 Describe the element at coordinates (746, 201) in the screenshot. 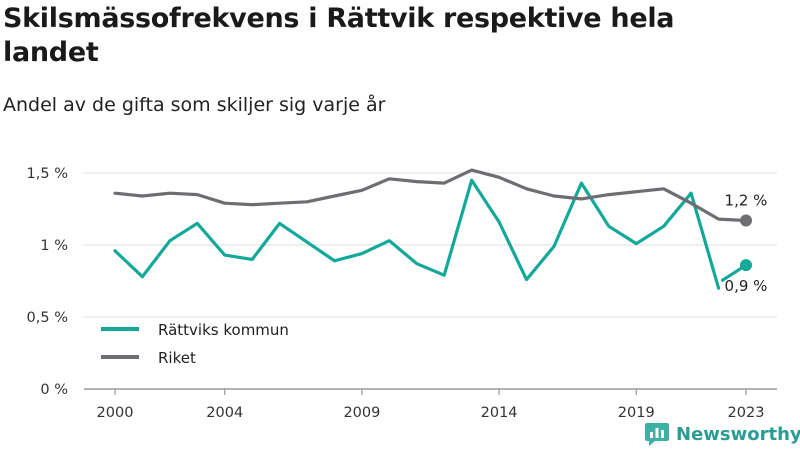

I see `series-end-label: 1,2 %` at that location.